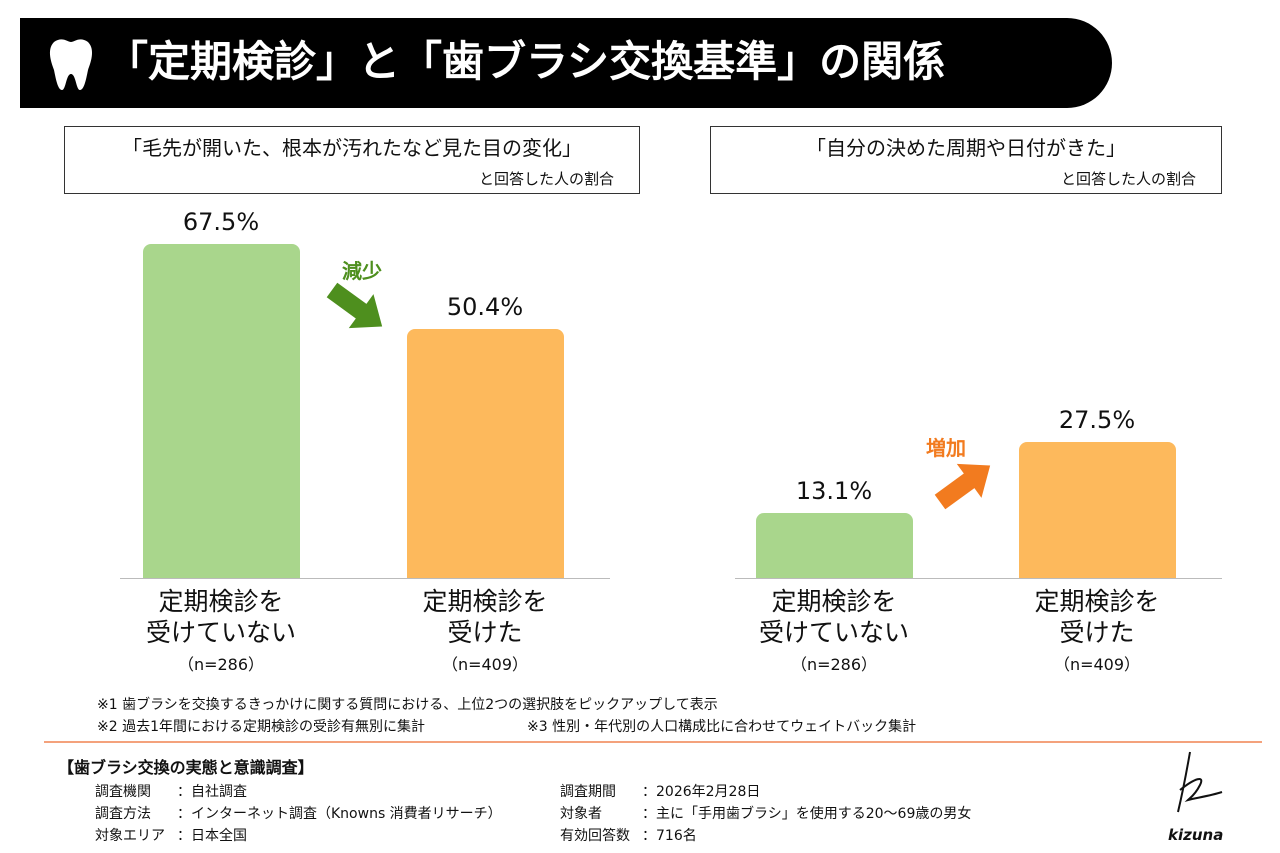 Image resolution: width=1280 pixels, height=853 pixels. I want to click on survey-label: 対象エリア, so click(130, 836).